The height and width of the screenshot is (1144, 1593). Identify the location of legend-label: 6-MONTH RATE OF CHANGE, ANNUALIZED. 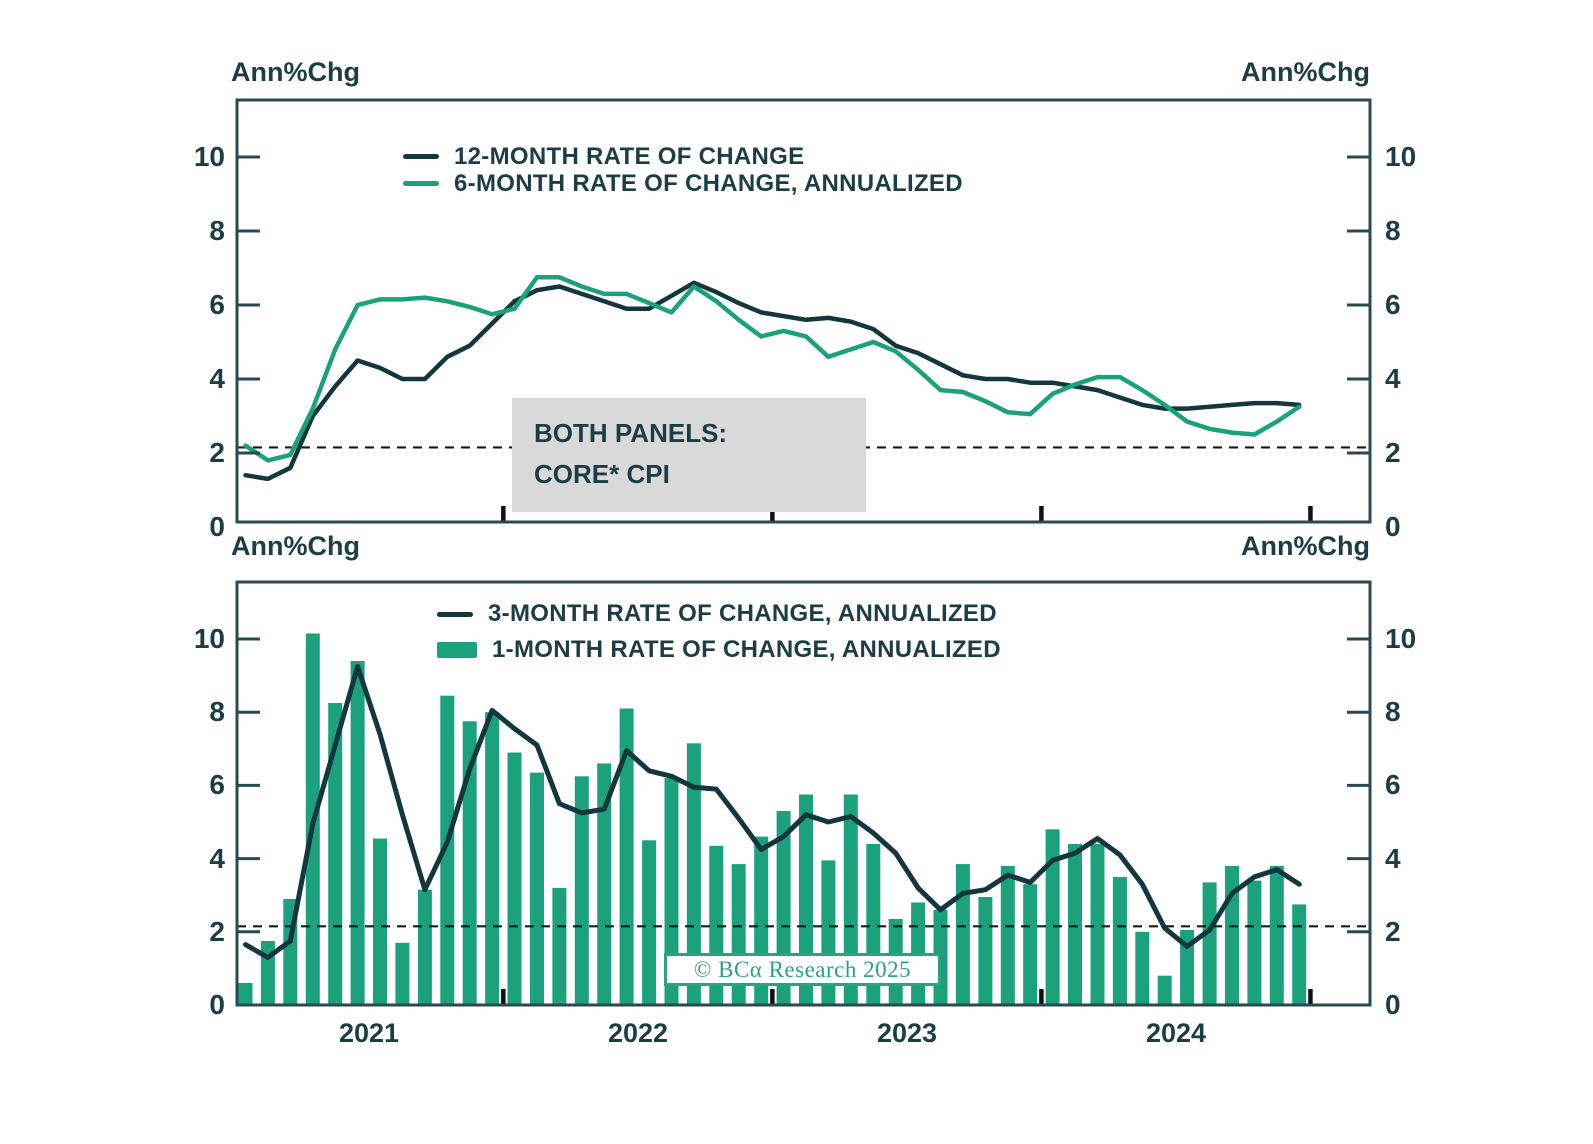
(708, 183).